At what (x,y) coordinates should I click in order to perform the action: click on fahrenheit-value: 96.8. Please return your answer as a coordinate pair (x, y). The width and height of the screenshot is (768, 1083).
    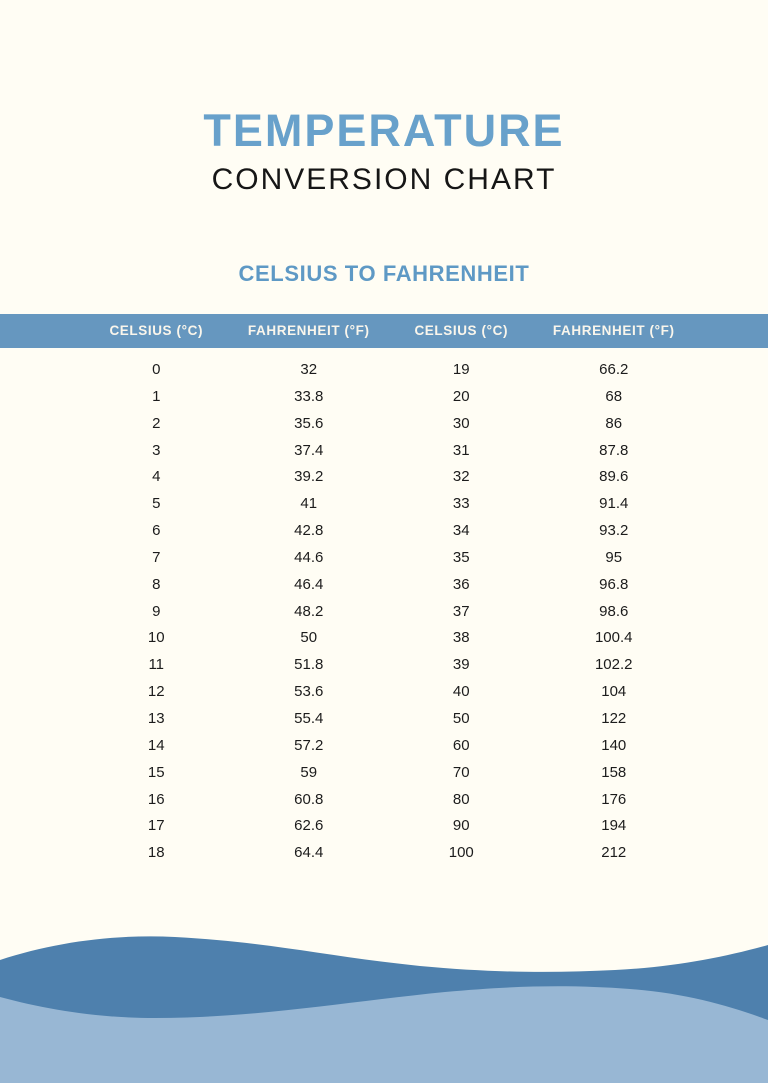
    Looking at the image, I should click on (614, 584).